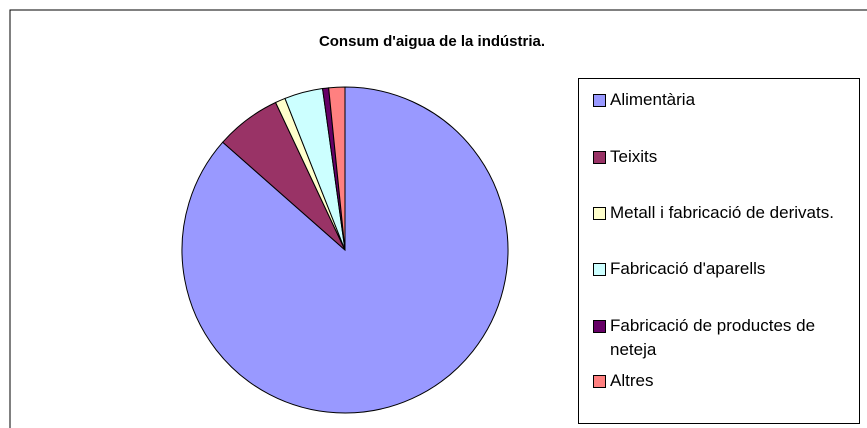  I want to click on legend-item: Metall i fabricació de derivats., so click(724, 213).